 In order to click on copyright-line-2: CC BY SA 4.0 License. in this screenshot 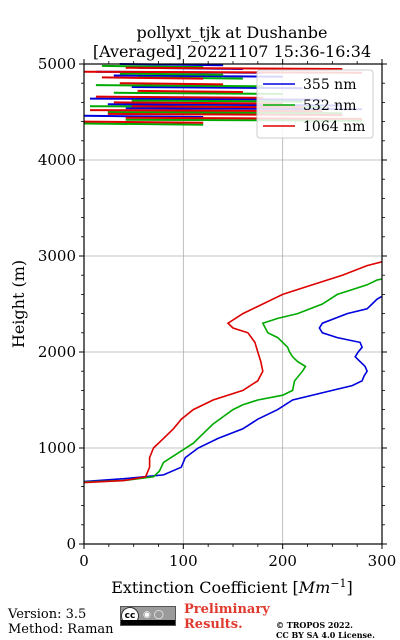, I will do `click(325, 635)`.